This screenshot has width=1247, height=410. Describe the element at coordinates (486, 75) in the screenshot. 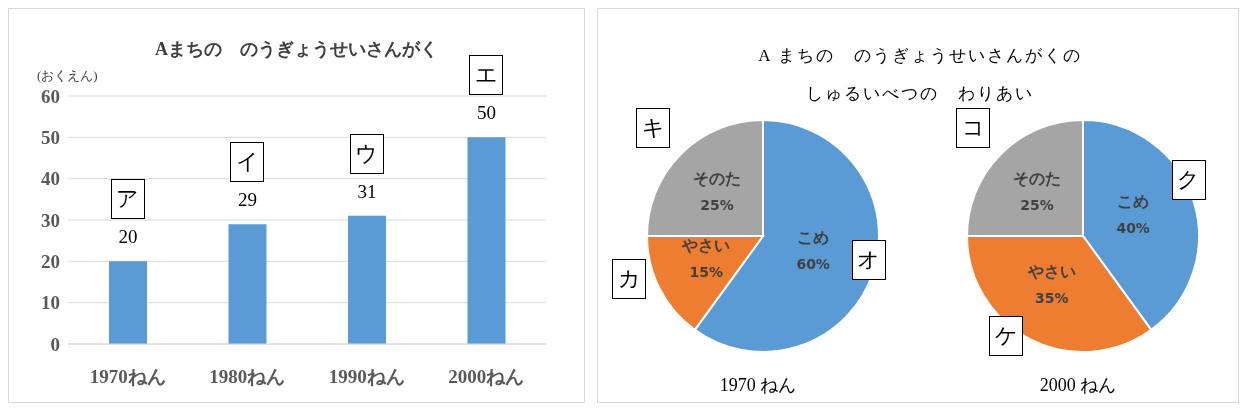

I see `text: エ` at that location.